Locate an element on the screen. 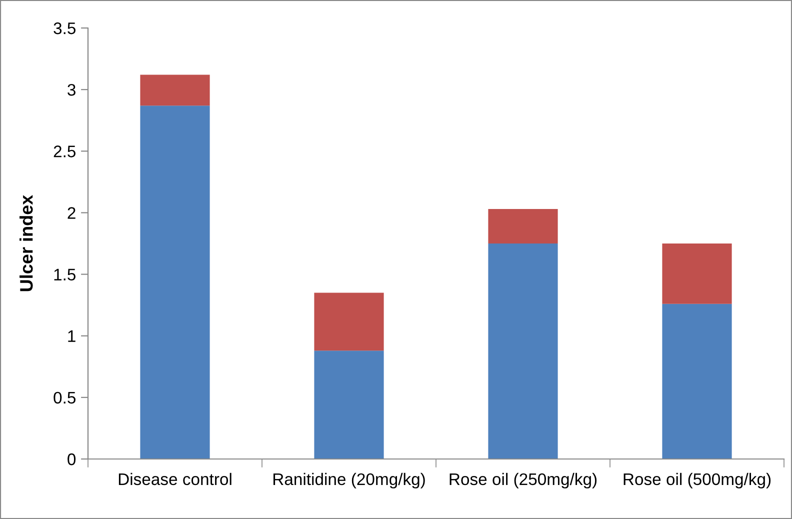 The width and height of the screenshot is (792, 519). y-tick-label: 1 is located at coordinates (72, 336).